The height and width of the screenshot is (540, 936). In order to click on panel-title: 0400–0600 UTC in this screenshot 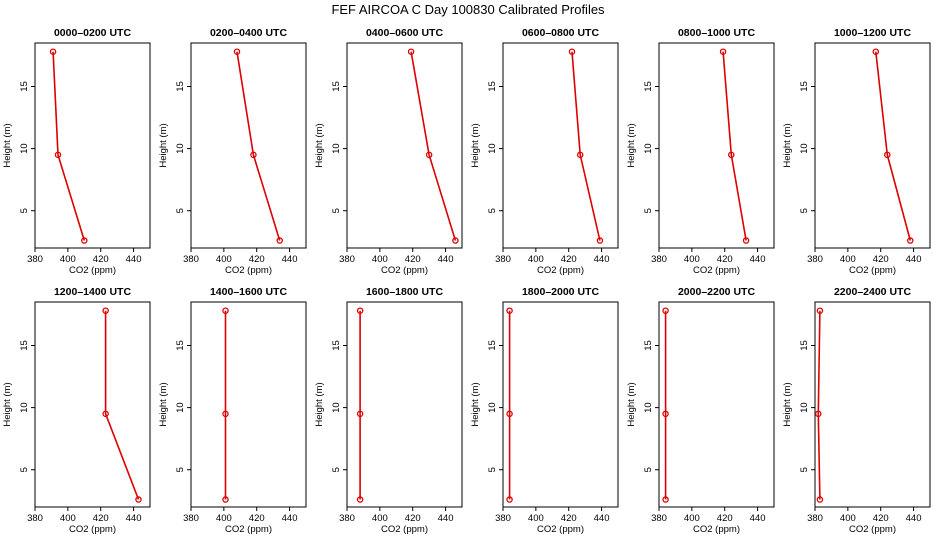, I will do `click(404, 33)`.